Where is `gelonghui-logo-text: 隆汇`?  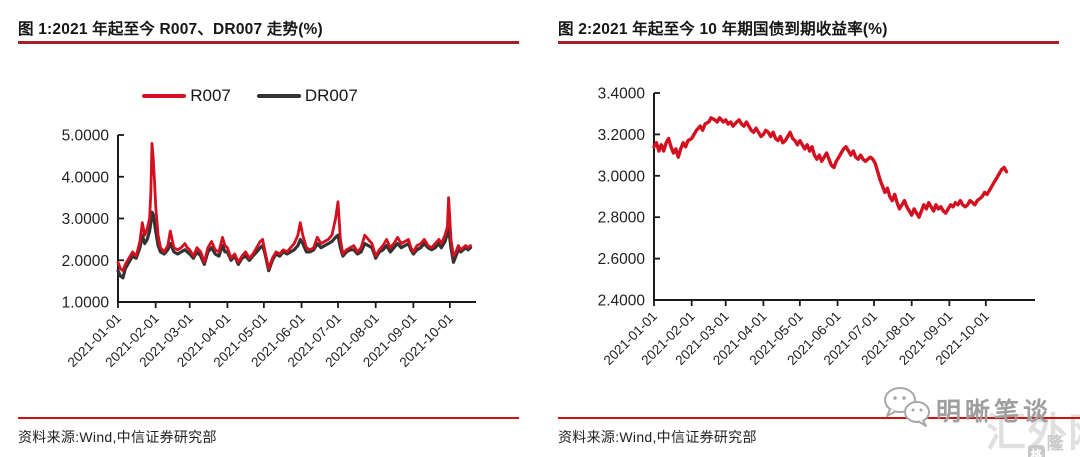
gelonghui-logo-text: 隆汇 is located at coordinates (1055, 443).